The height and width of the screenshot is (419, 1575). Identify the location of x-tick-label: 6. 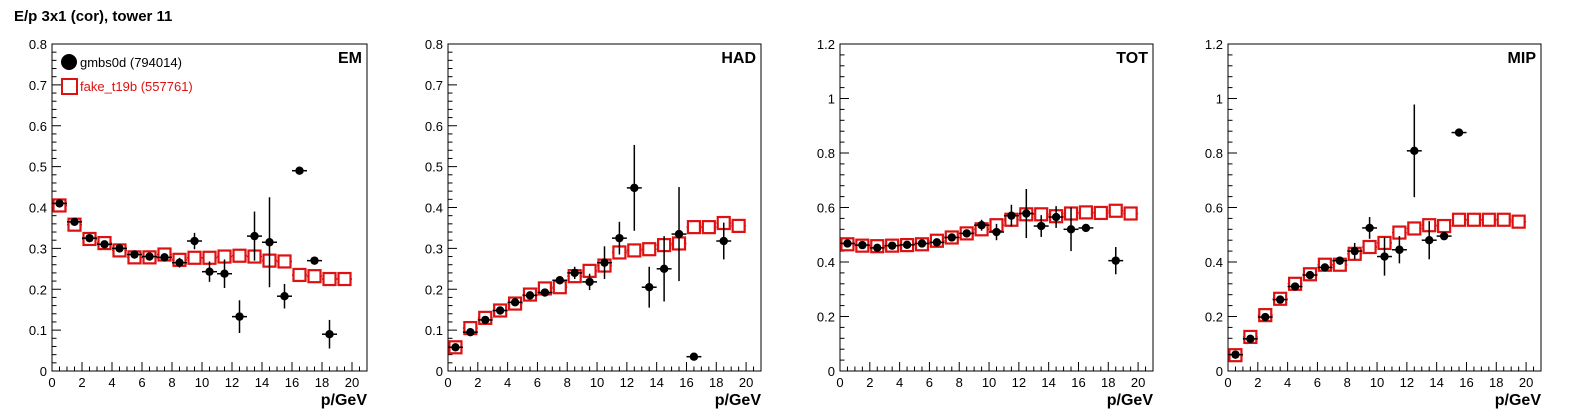
(929, 382).